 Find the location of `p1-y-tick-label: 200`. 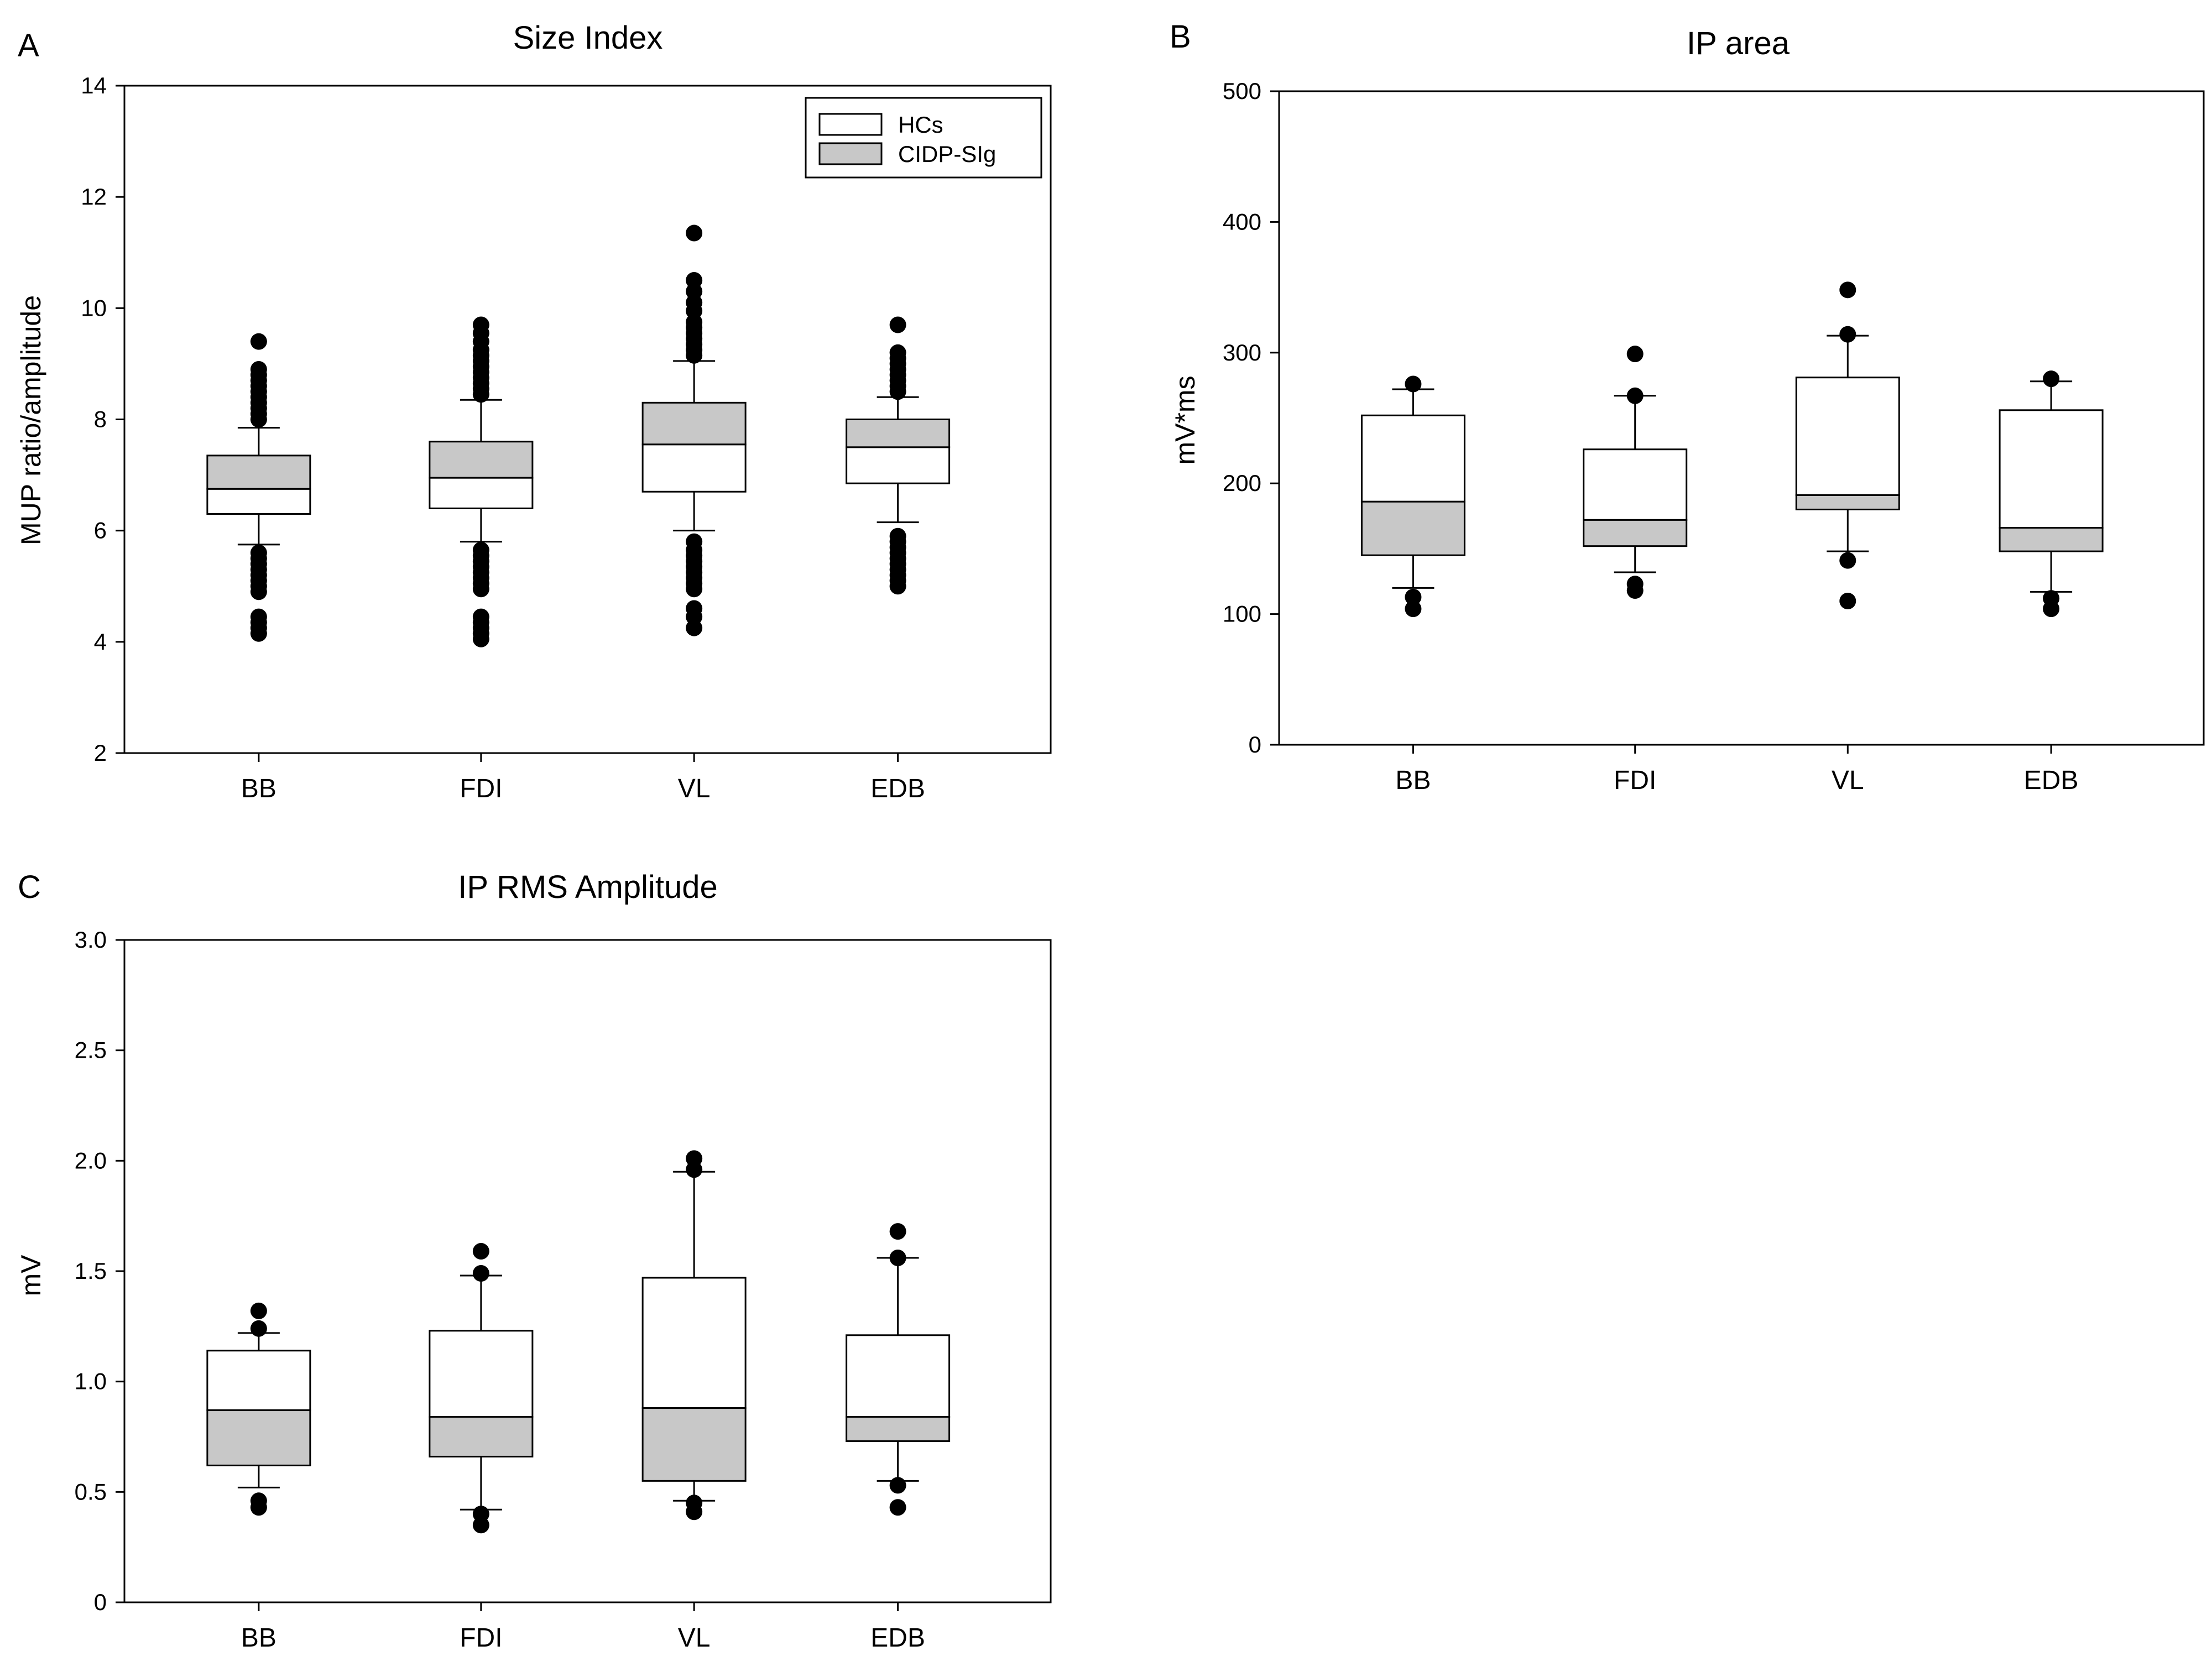

p1-y-tick-label: 200 is located at coordinates (1242, 483).